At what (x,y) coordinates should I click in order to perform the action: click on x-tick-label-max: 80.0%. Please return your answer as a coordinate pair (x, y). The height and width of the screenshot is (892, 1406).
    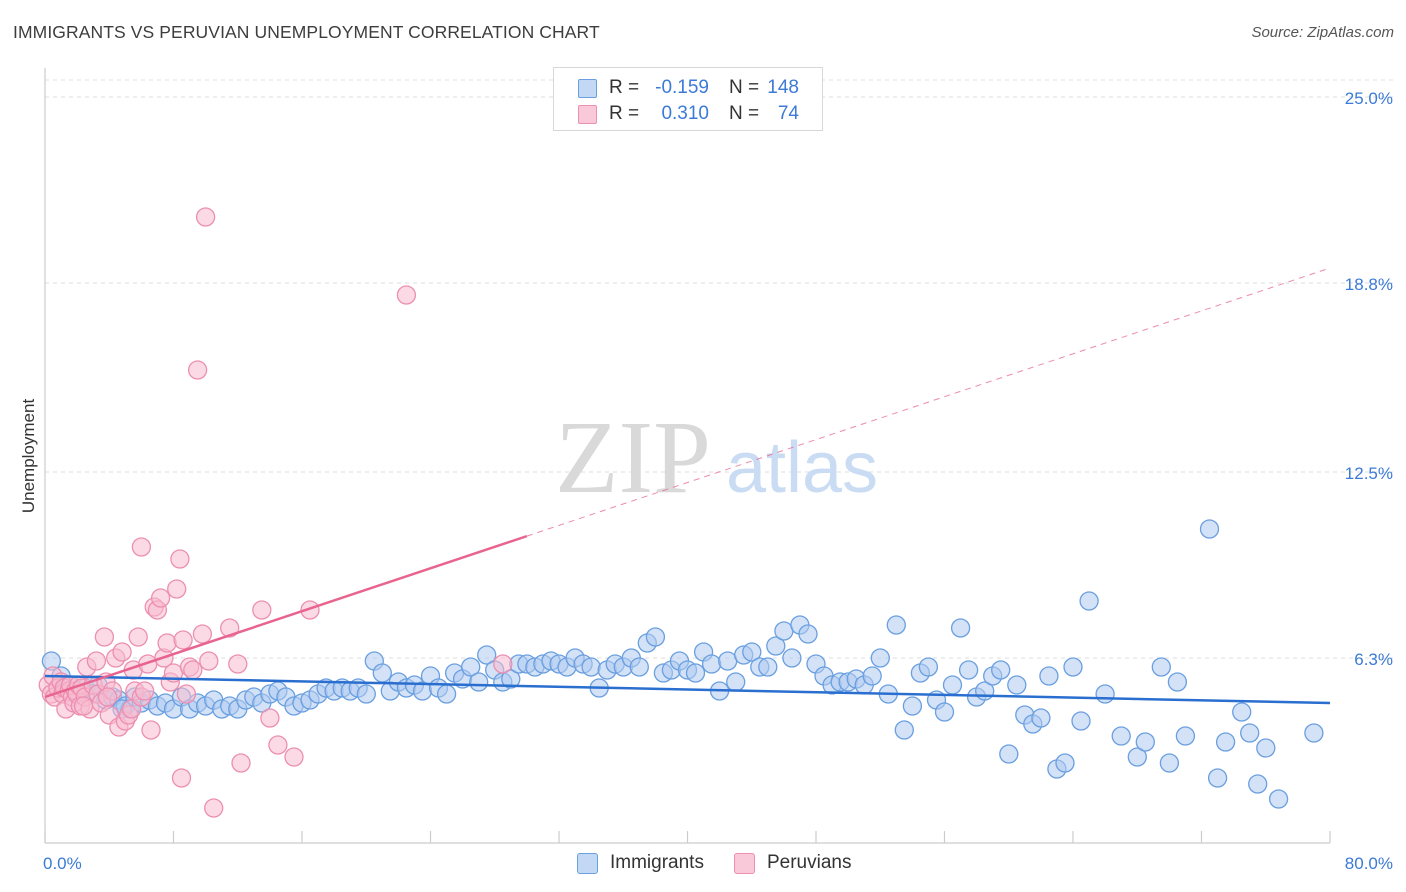
    Looking at the image, I should click on (1369, 863).